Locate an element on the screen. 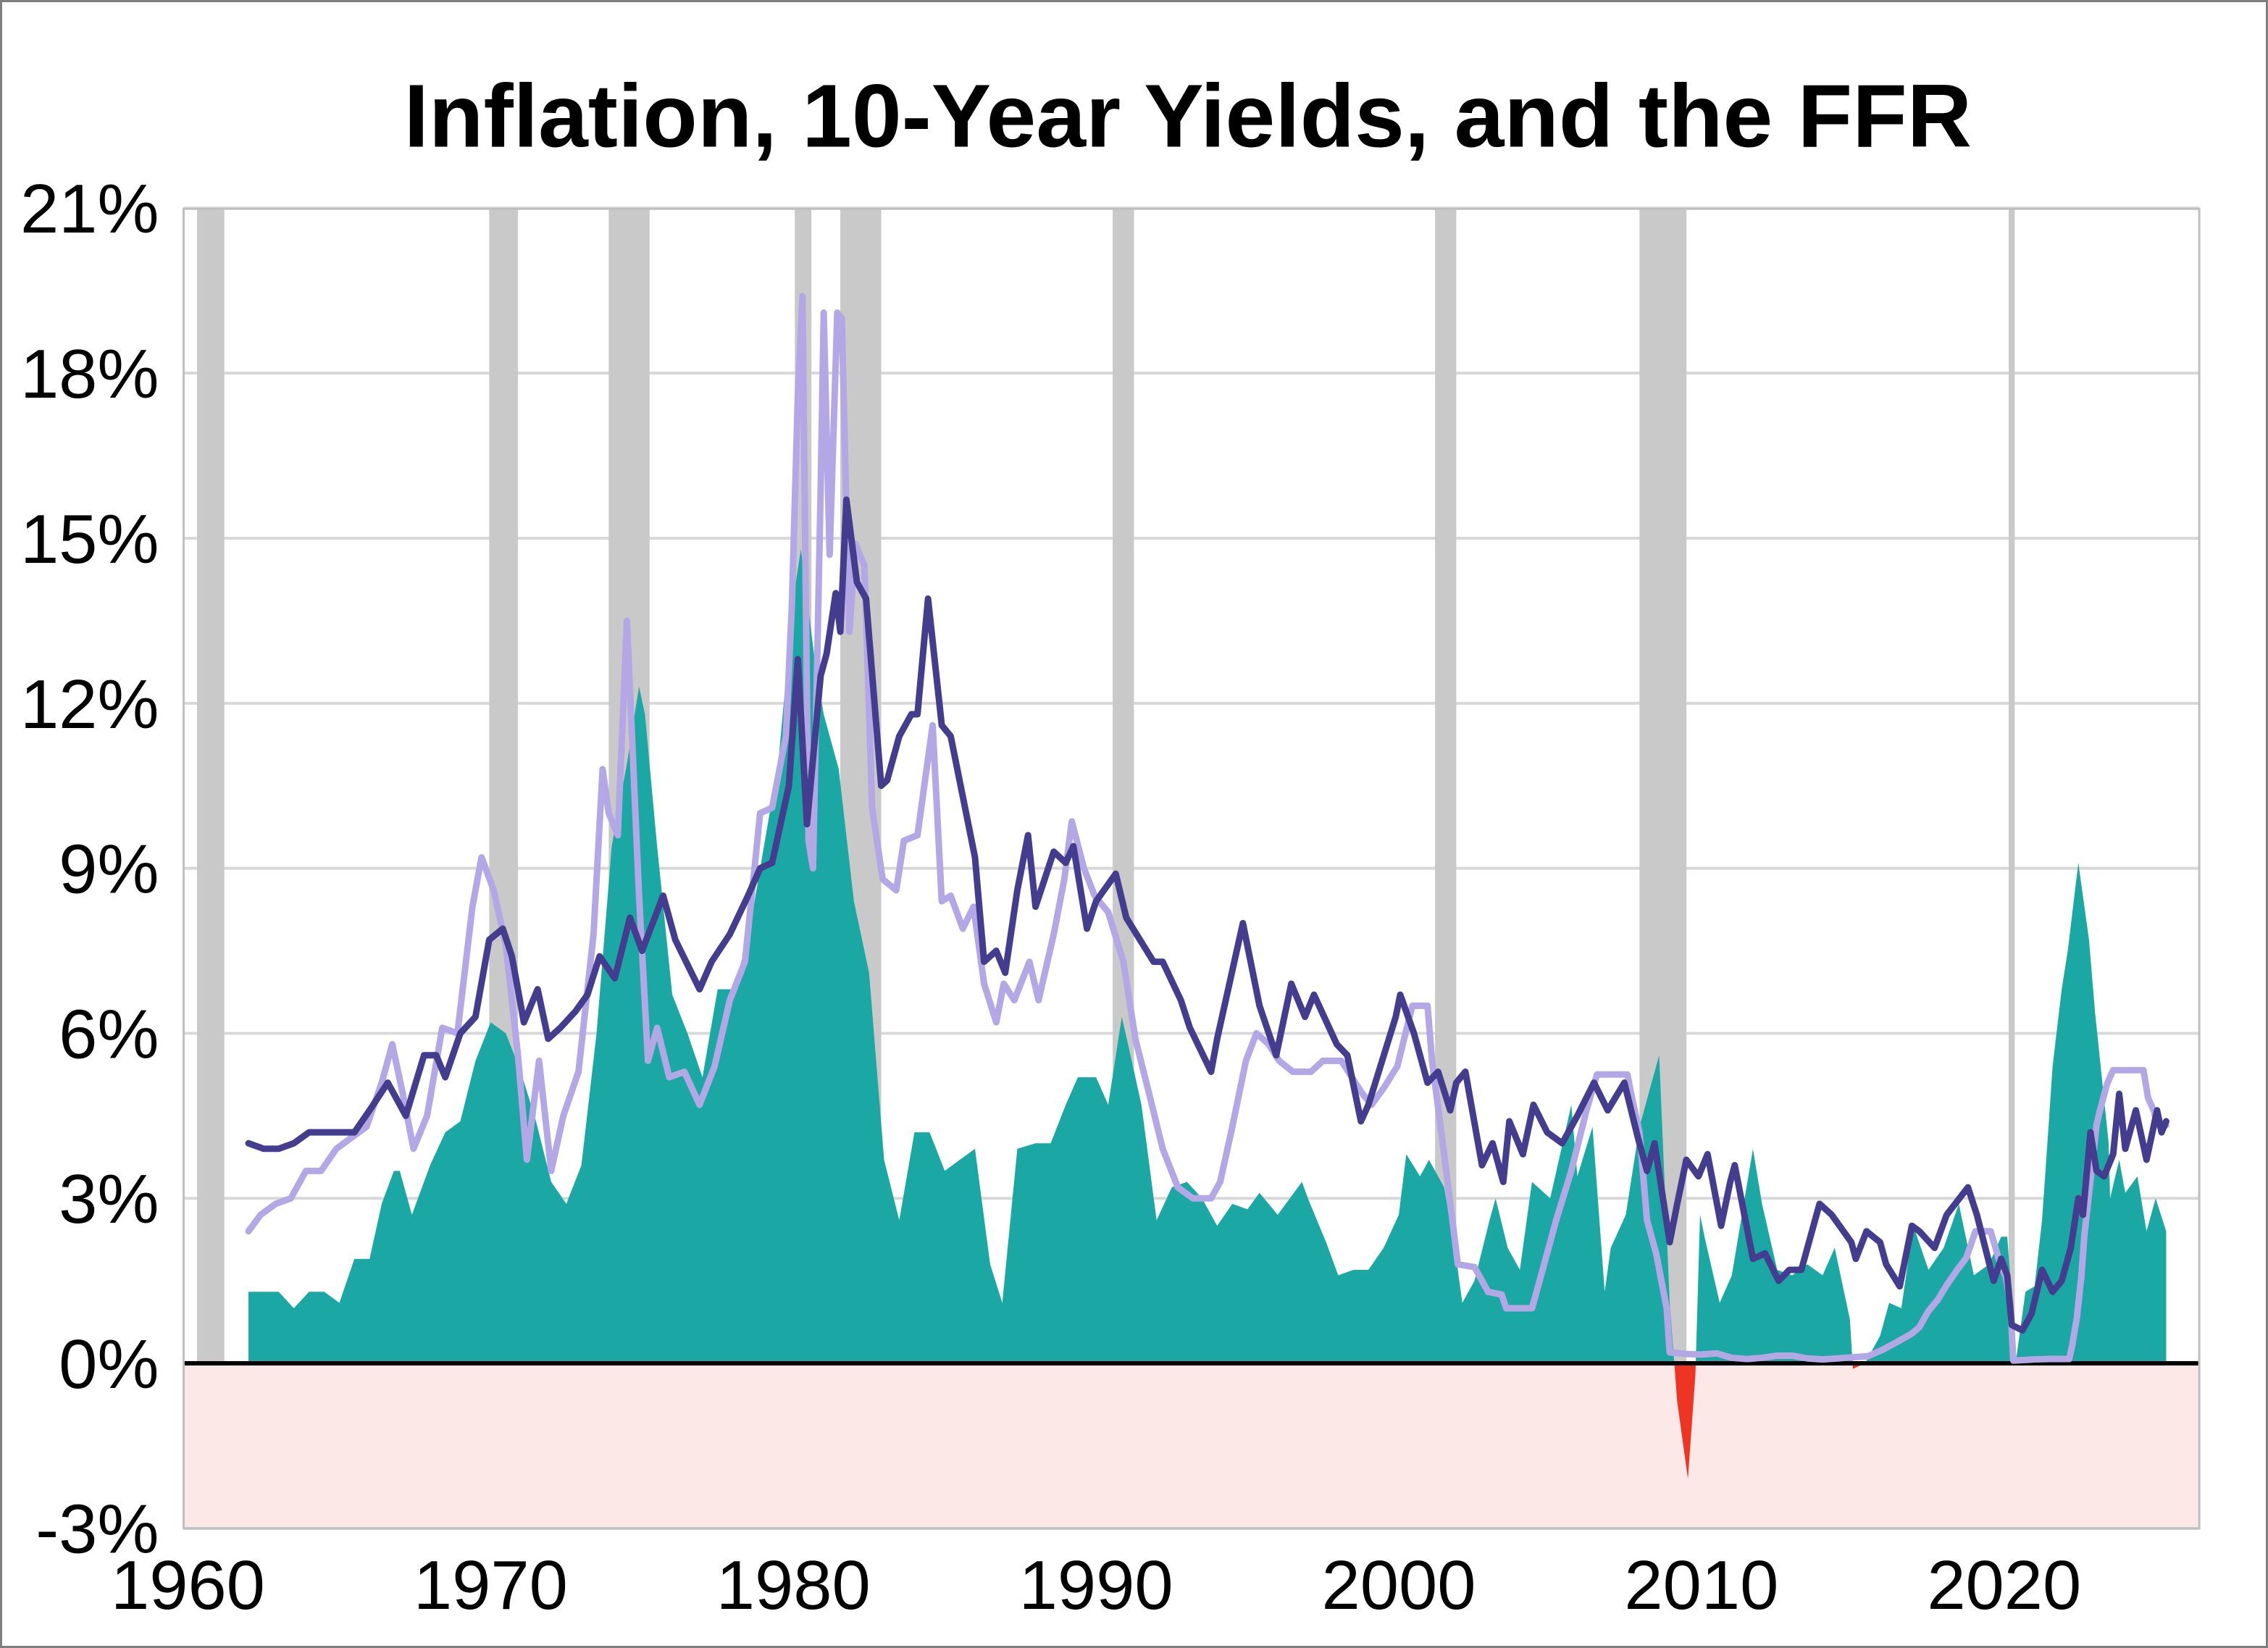  y-tick-label: 3% is located at coordinates (109, 1199).